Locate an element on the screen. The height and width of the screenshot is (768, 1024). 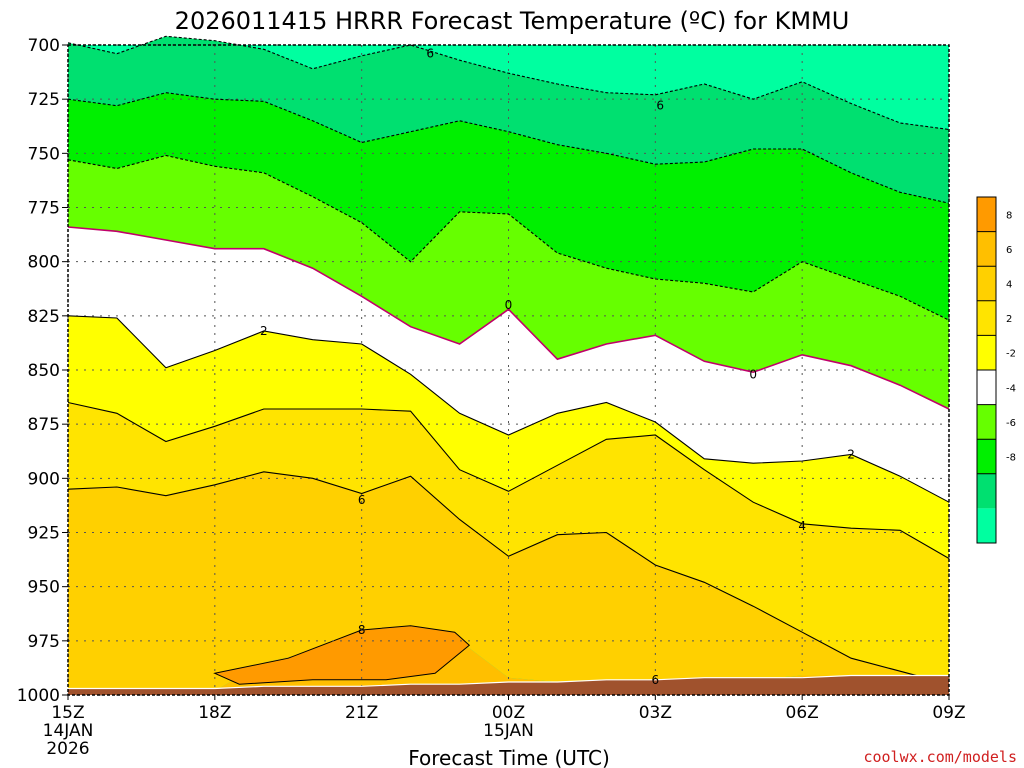
y-tick-label: 850 is located at coordinates (44, 371).